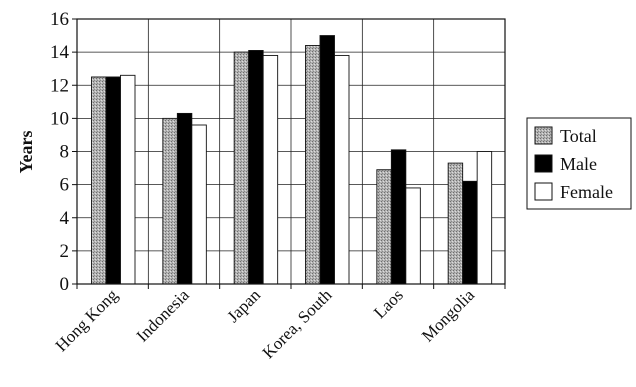 The image size is (636, 387). What do you see at coordinates (448, 315) in the screenshot?
I see `x-tick-label: Mongolia` at bounding box center [448, 315].